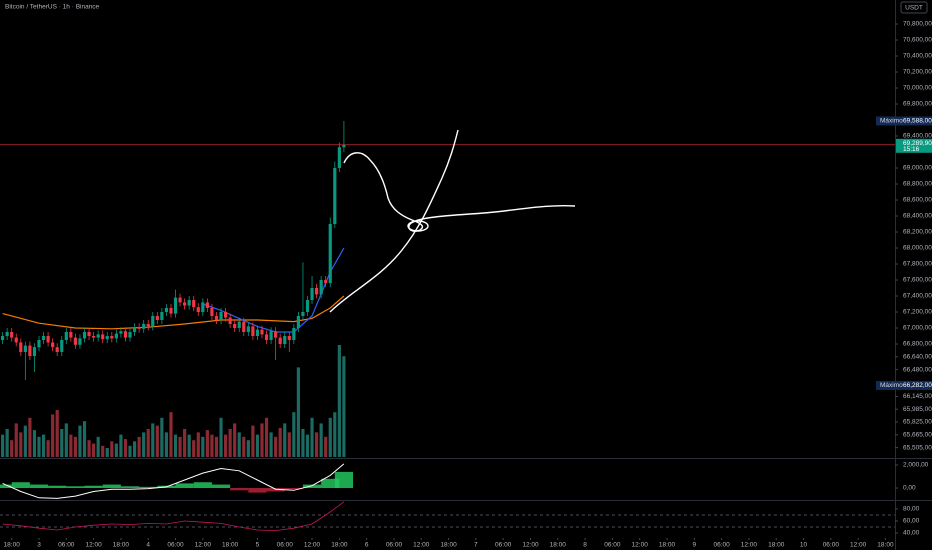 The image size is (932, 550). Describe the element at coordinates (917, 264) in the screenshot. I see `y-tick-label: 67,800,00` at that location.